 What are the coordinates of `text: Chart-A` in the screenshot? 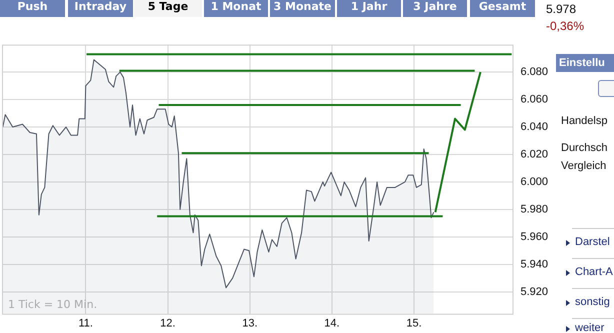 It's located at (594, 272).